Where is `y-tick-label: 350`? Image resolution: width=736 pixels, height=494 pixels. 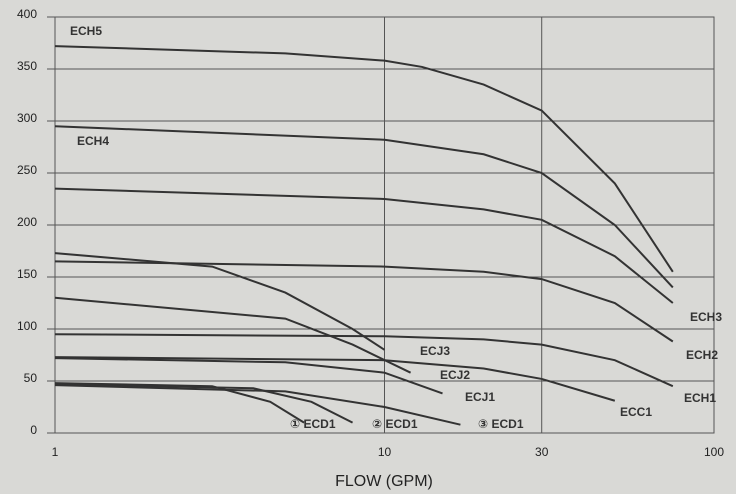 y-tick-label: 350 is located at coordinates (27, 66).